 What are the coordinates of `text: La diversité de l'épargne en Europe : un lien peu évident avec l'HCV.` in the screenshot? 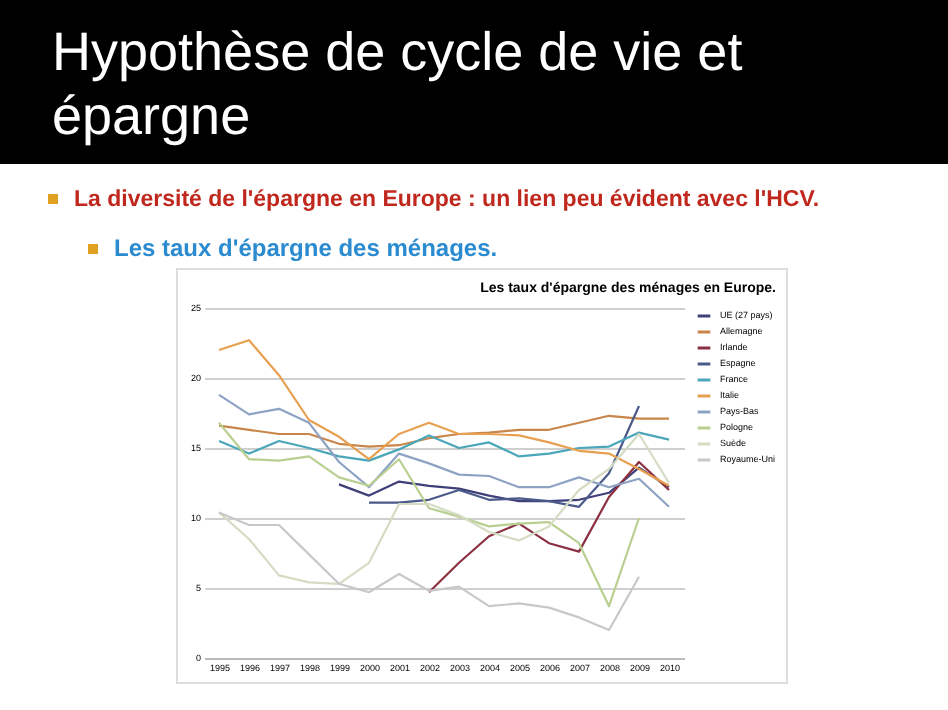 It's located at (447, 200).